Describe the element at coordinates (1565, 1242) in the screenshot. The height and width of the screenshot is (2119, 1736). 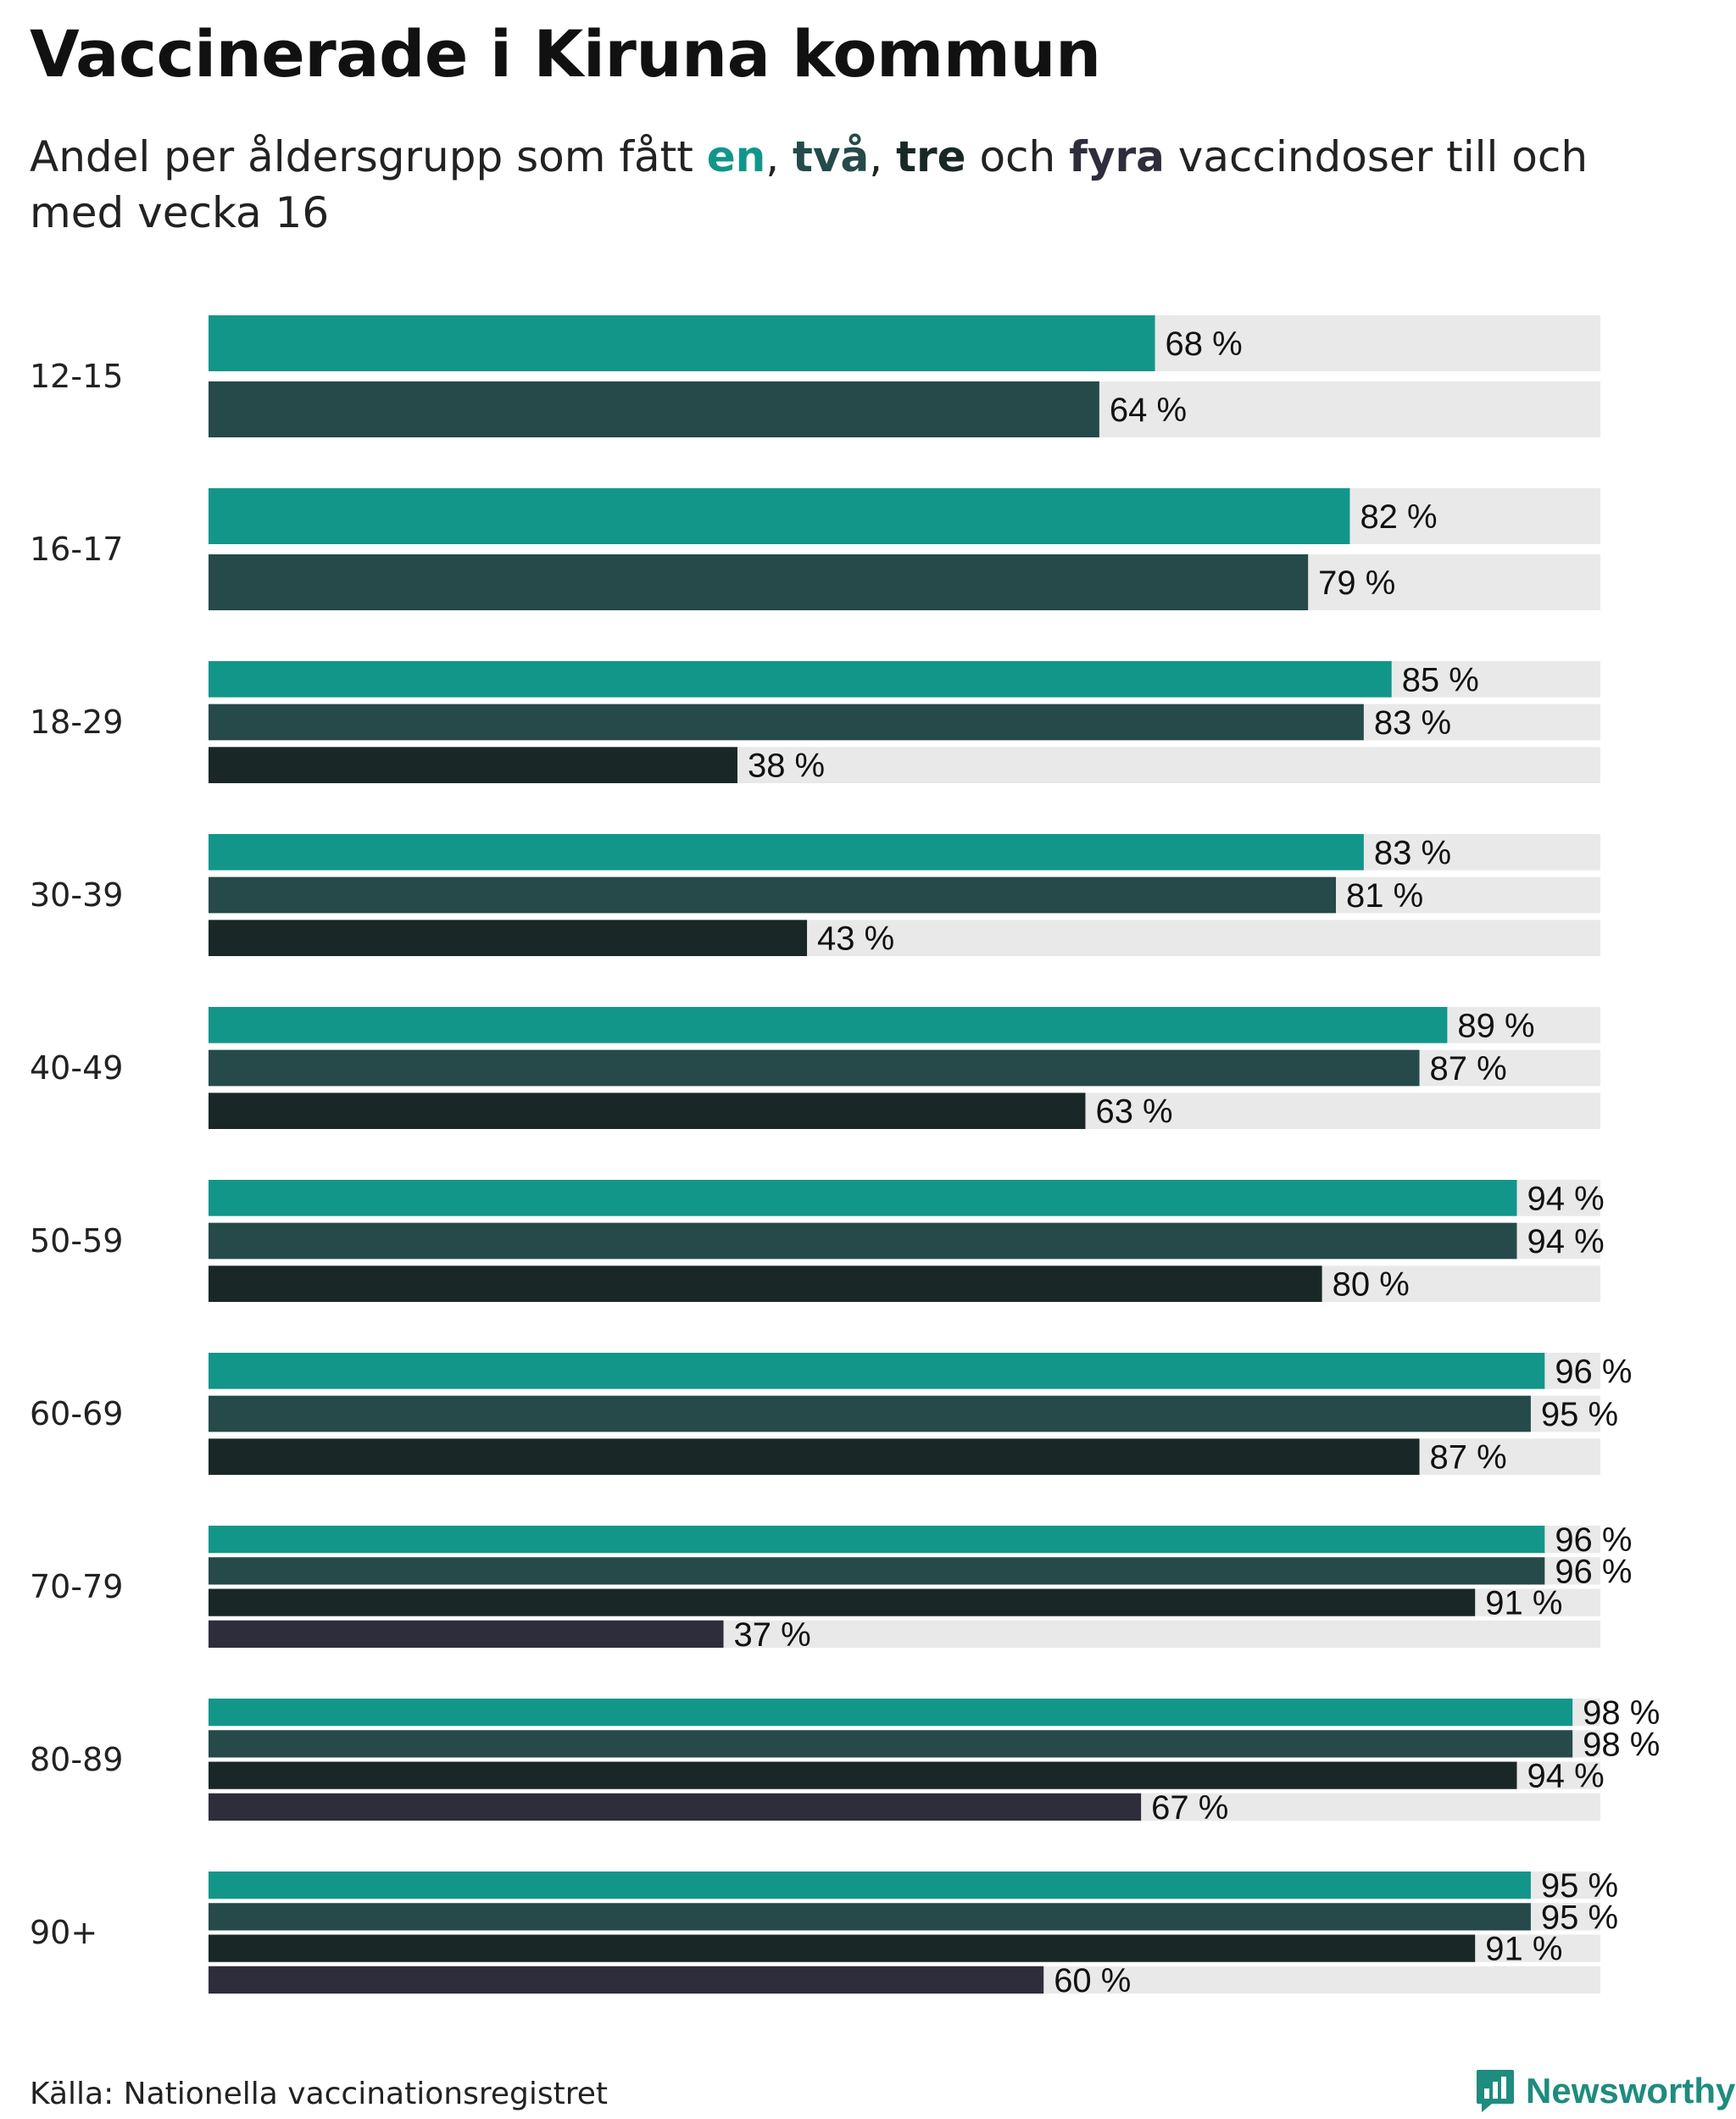
I see `value-label-tva: 94 %` at that location.